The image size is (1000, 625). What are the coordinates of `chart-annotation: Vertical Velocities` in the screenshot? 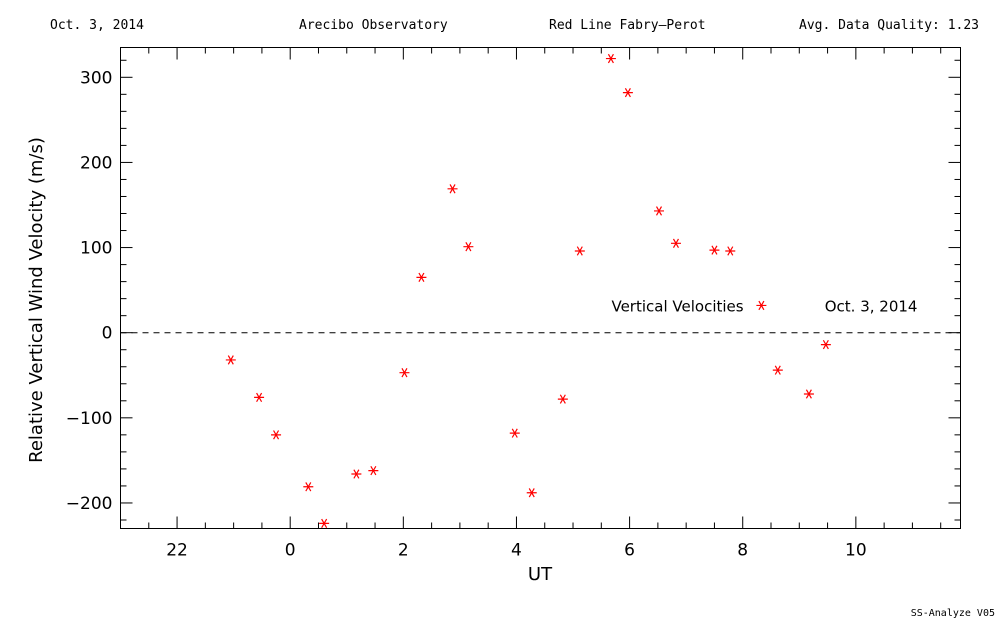 It's located at (677, 306).